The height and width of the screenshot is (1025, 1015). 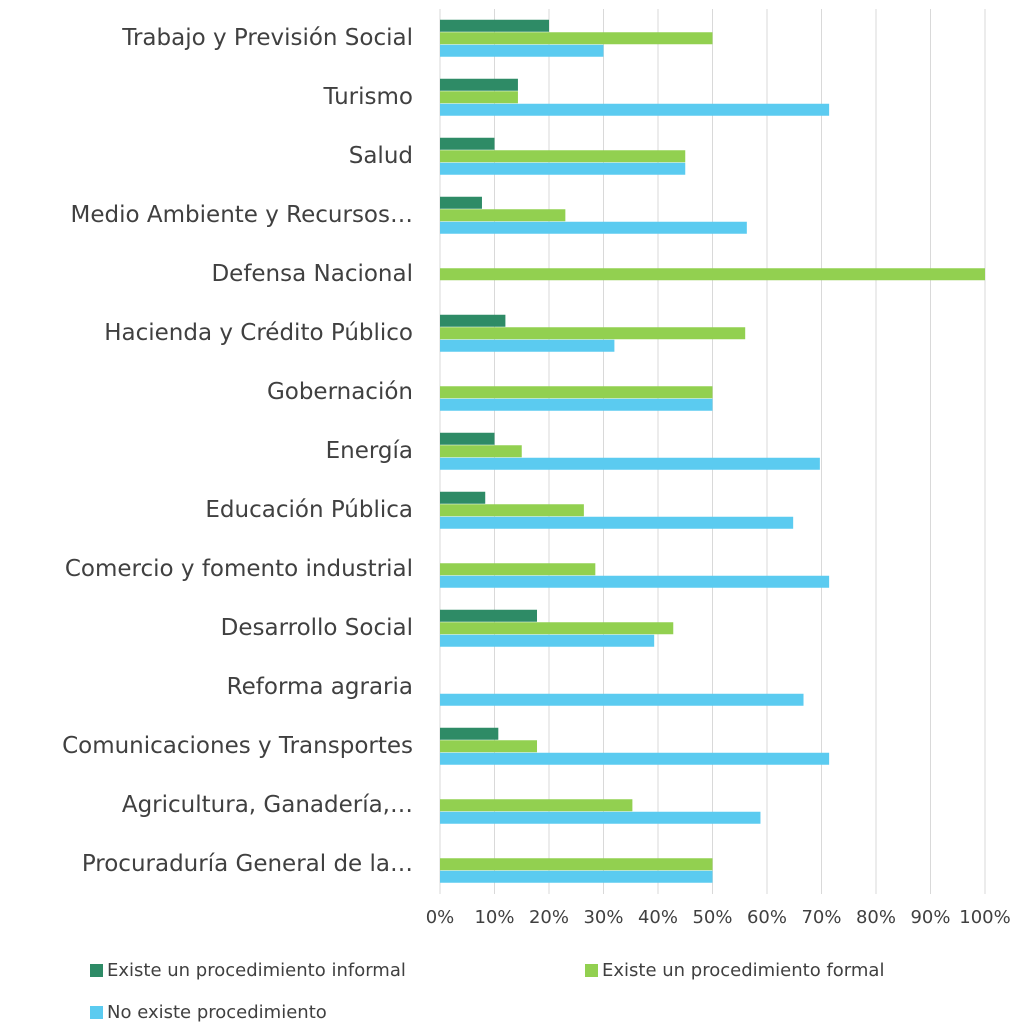 I want to click on y-tick-label: Gobernación, so click(x=340, y=392).